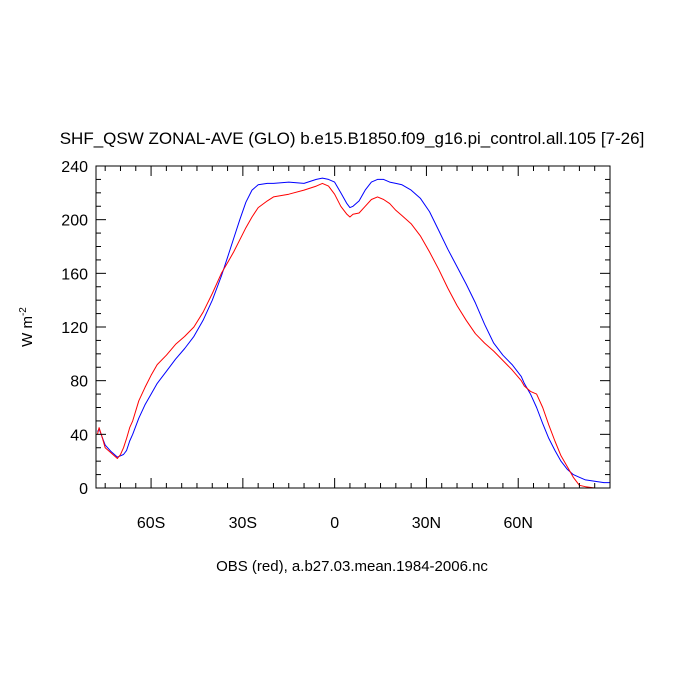 The image size is (700, 700). Describe the element at coordinates (27, 331) in the screenshot. I see `y-axis-label-main: W m` at that location.